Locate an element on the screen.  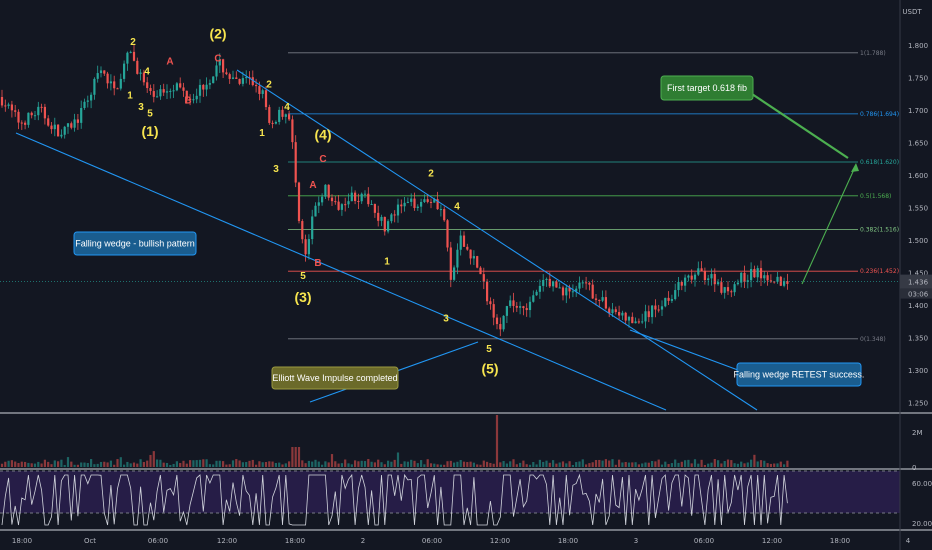
elliott-wave-label: C is located at coordinates (217, 58).